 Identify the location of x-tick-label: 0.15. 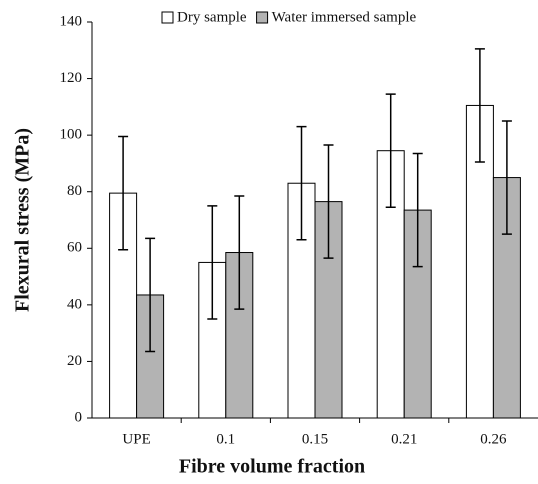
(315, 439).